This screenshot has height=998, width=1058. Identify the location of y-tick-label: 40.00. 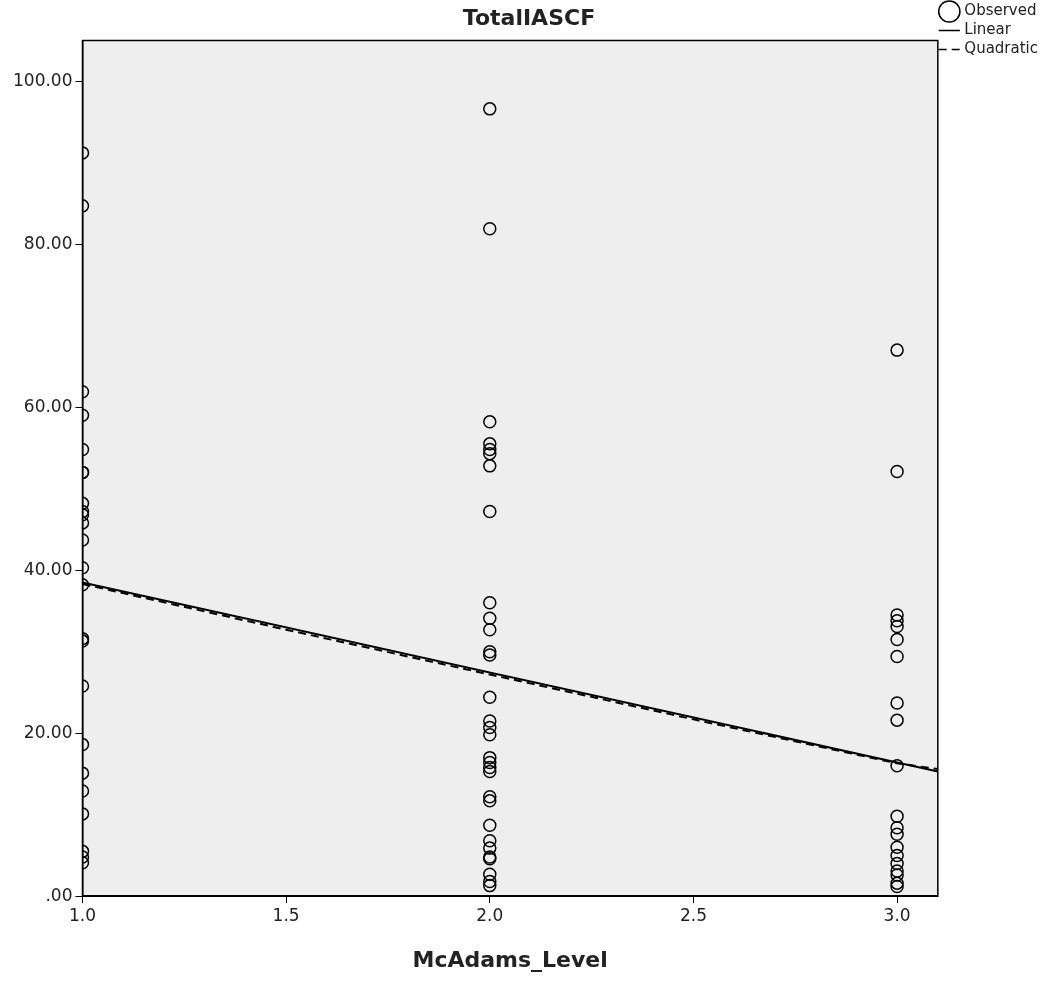
(48, 568).